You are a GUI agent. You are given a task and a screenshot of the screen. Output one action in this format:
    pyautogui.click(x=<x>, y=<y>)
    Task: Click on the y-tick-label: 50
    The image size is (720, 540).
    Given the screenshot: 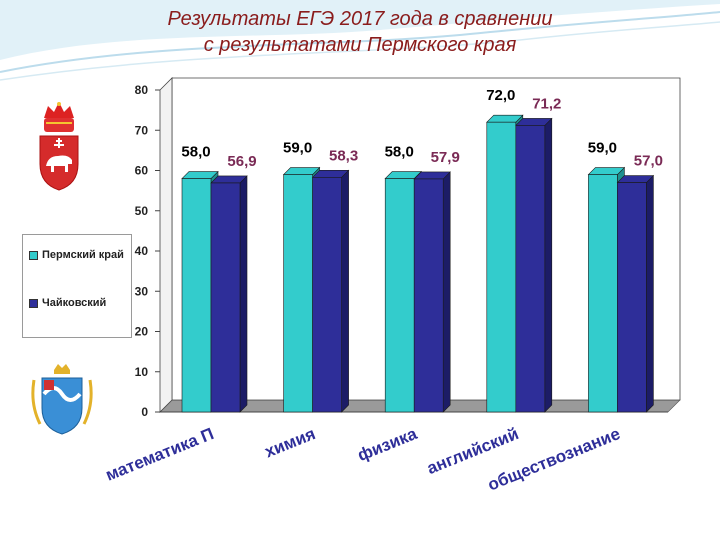 What is the action you would take?
    pyautogui.click(x=142, y=211)
    